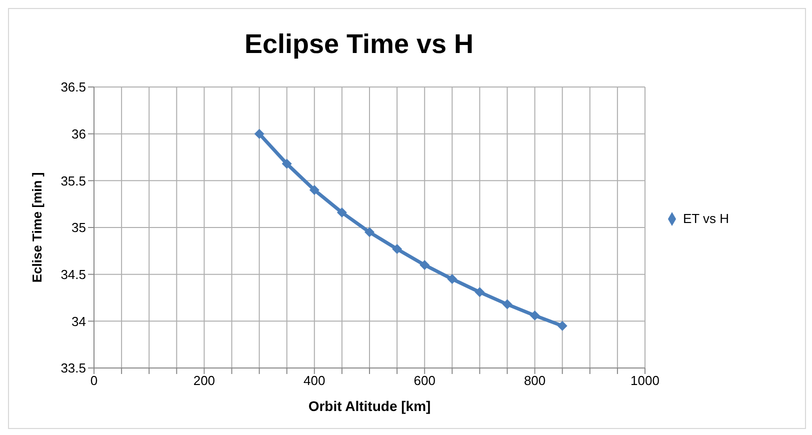 The width and height of the screenshot is (812, 435). I want to click on x-tick-label: 400, so click(315, 380).